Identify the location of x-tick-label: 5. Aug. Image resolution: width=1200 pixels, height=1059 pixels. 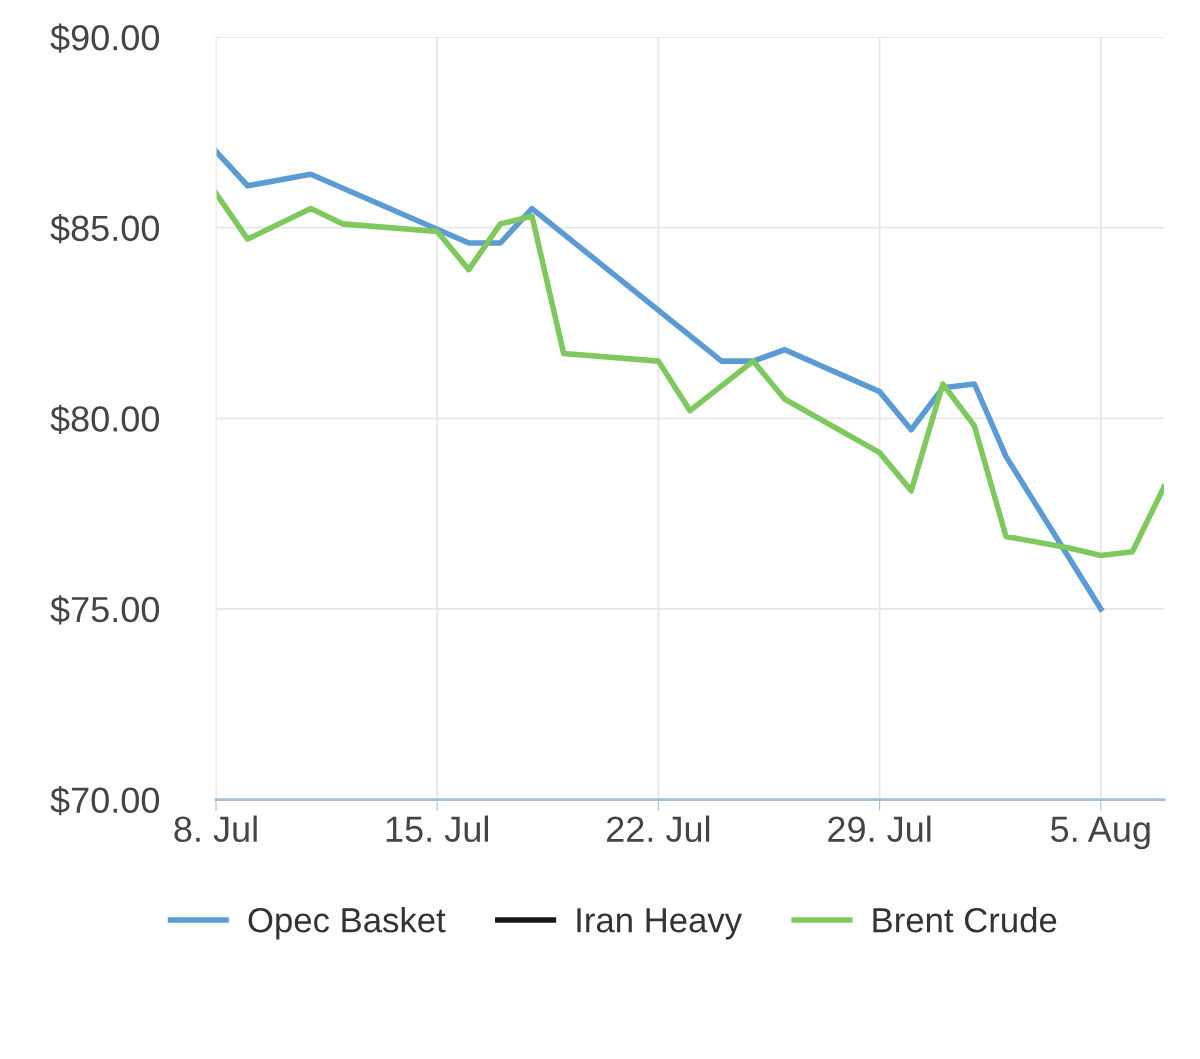
(1100, 833).